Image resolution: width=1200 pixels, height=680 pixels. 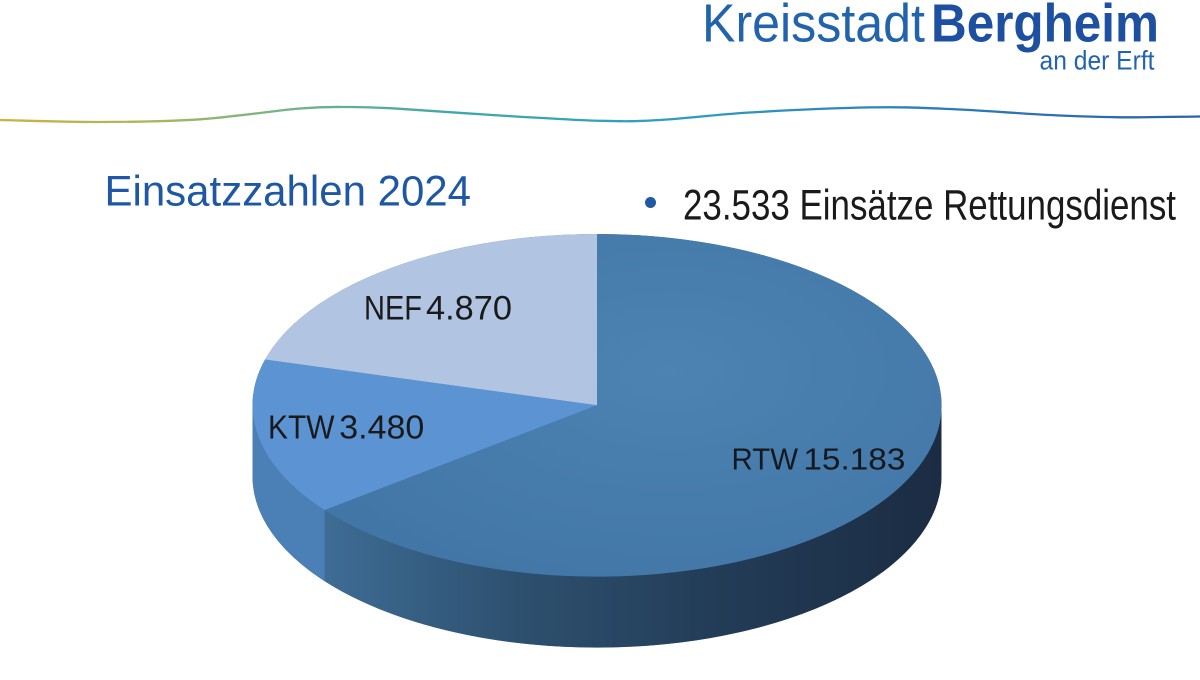 I want to click on svg-text: Kreisstadt, so click(x=813, y=27).